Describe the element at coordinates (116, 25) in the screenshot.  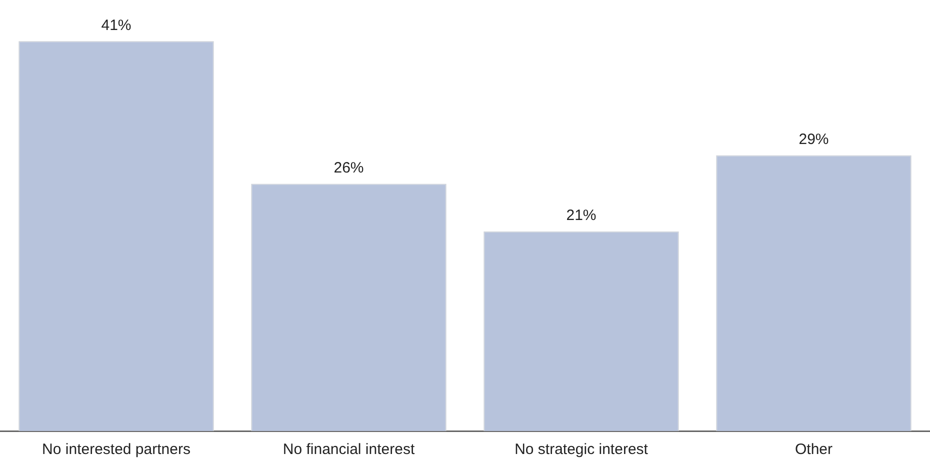
I see `data-label: 41%` at that location.